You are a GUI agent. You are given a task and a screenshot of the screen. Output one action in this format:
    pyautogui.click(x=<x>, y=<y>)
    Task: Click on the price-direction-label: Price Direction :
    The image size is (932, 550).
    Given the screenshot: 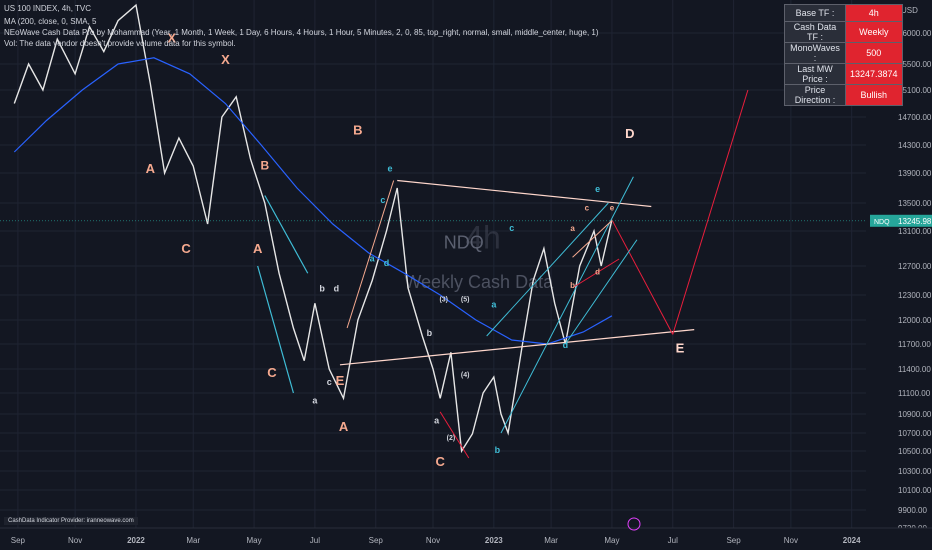 What is the action you would take?
    pyautogui.click(x=815, y=95)
    